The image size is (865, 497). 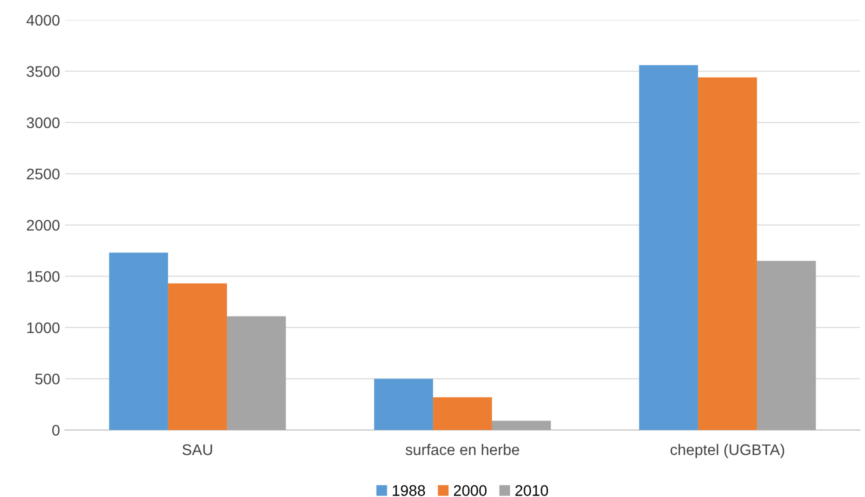 I want to click on y-tick-label: 2500, so click(x=43, y=174).